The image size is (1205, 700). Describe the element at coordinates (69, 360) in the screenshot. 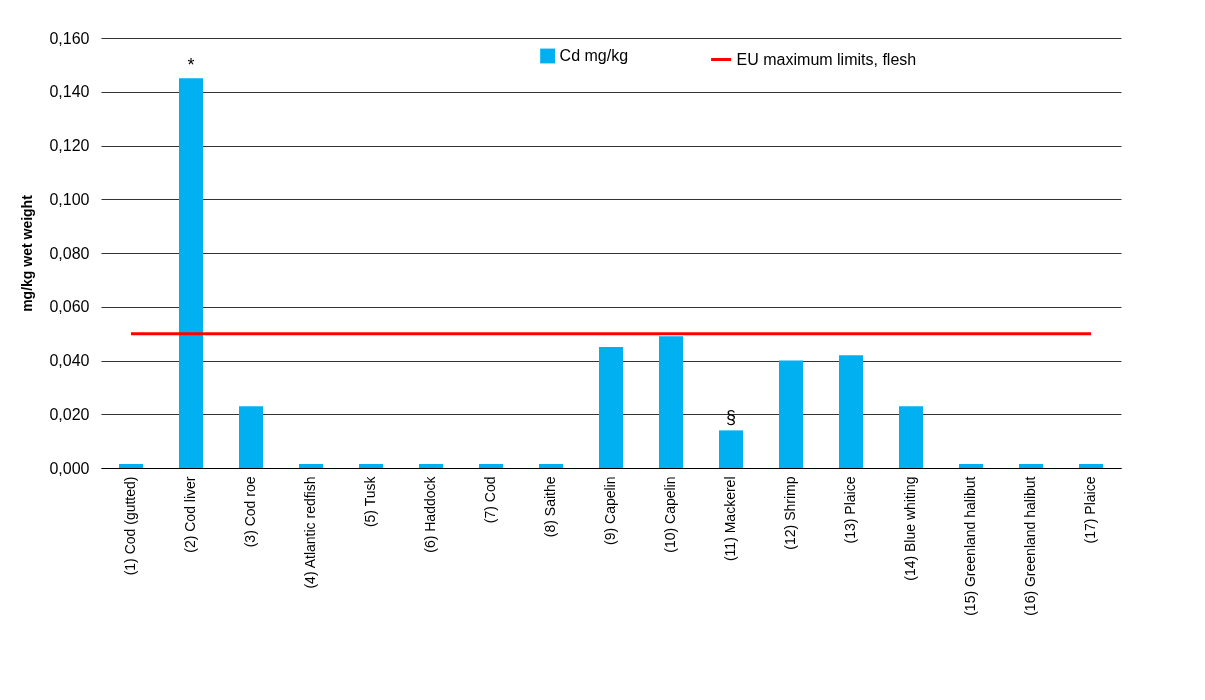

I see `y-tick-label: 0,040` at that location.